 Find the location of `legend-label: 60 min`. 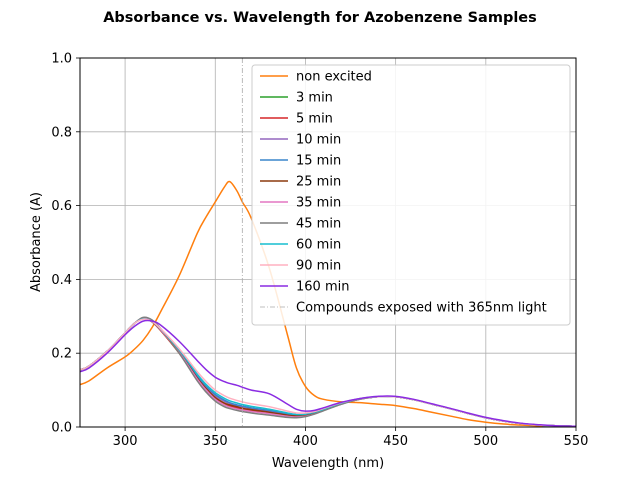

legend-label: 60 min is located at coordinates (318, 245).